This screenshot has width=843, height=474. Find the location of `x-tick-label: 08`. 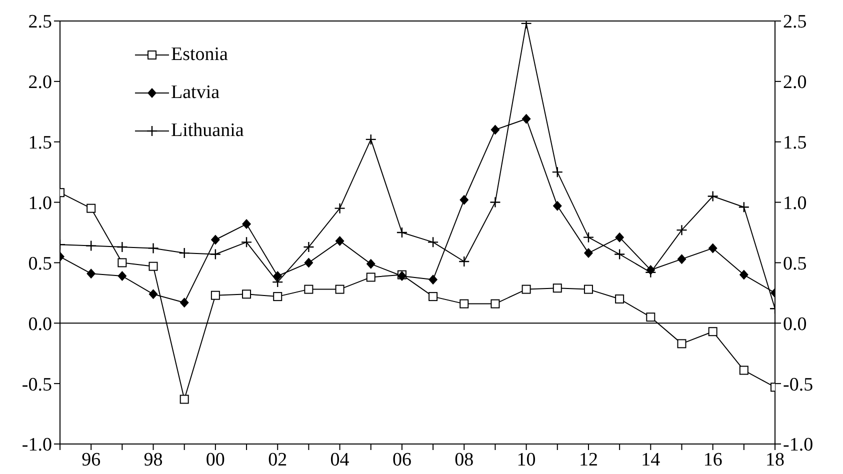

x-tick-label: 08 is located at coordinates (464, 459).